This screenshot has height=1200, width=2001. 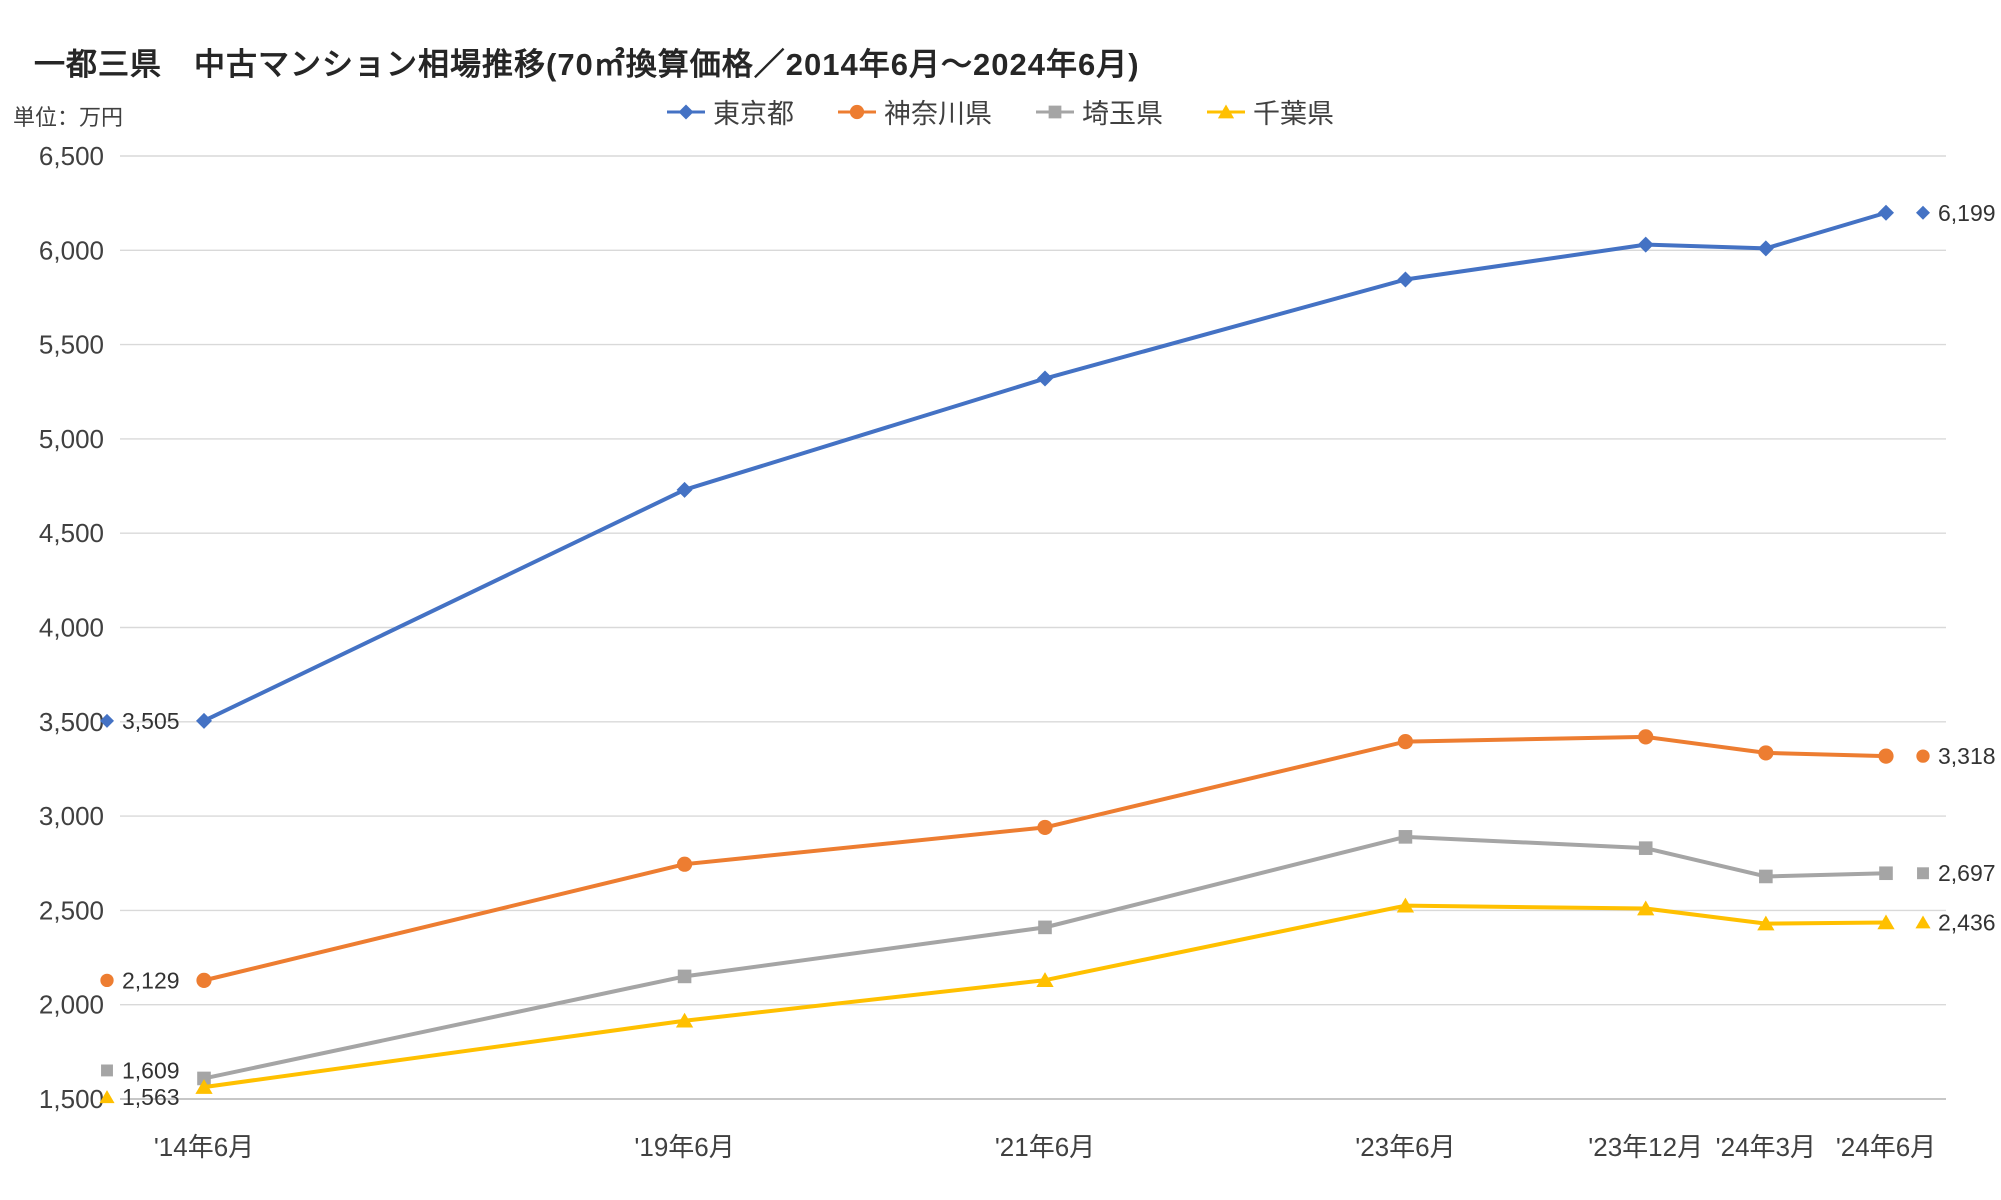 I want to click on y-axis-label: 6,000, so click(x=71, y=250).